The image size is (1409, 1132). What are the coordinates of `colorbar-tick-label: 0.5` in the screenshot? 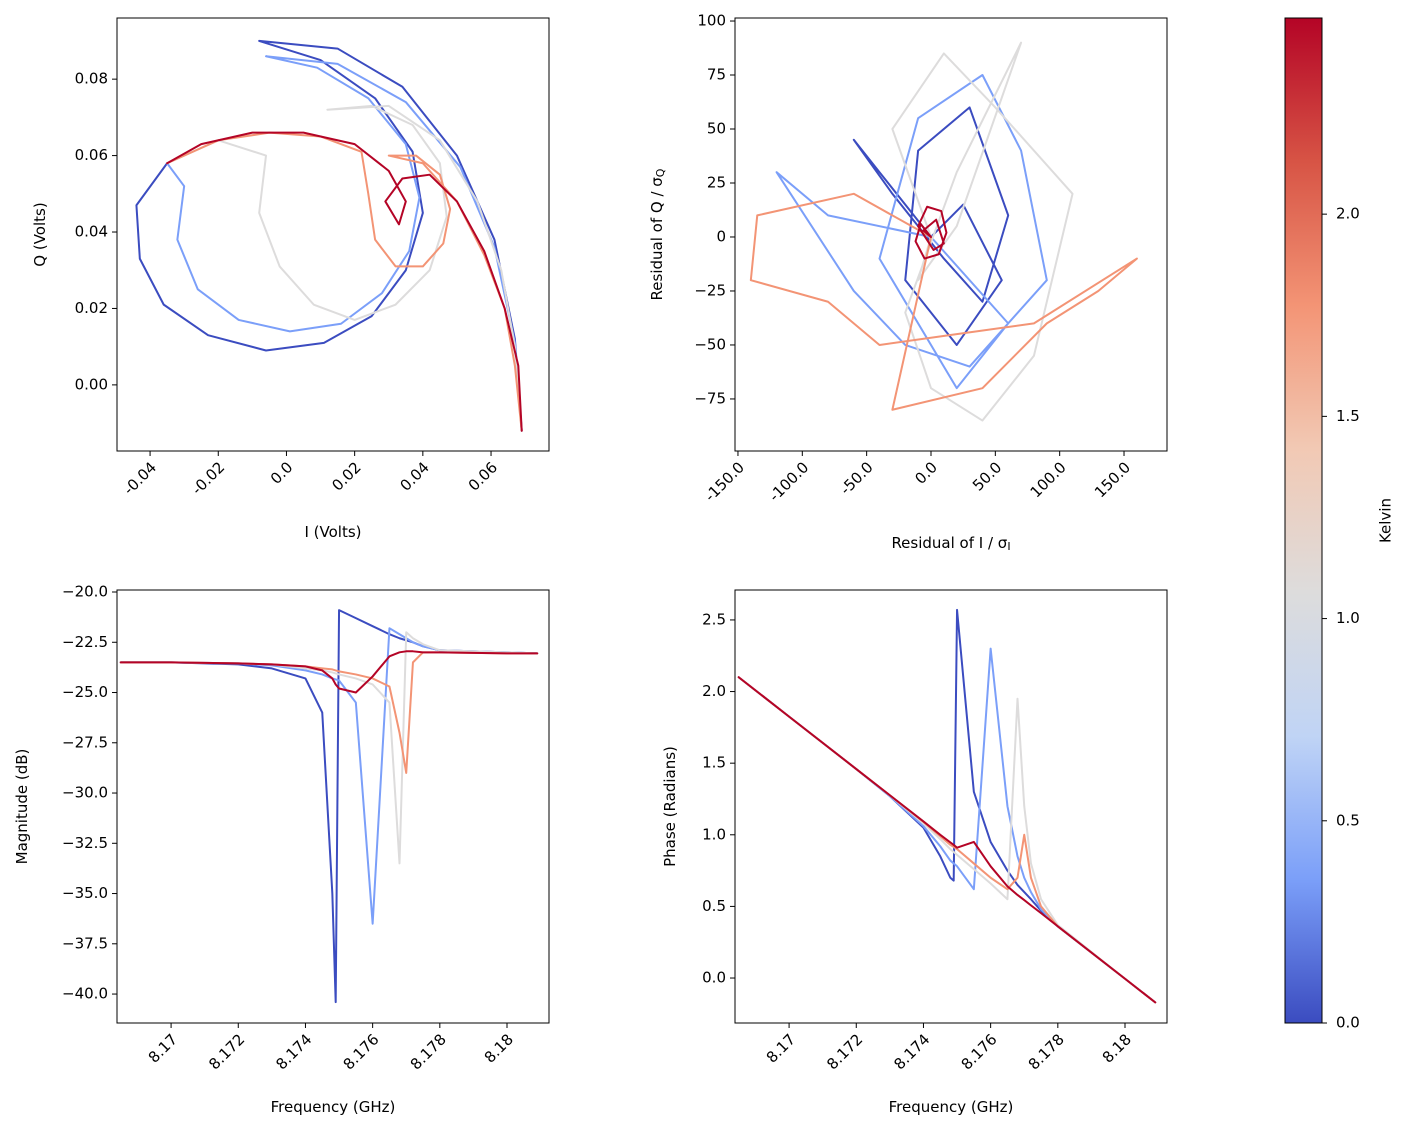 It's located at (1348, 820).